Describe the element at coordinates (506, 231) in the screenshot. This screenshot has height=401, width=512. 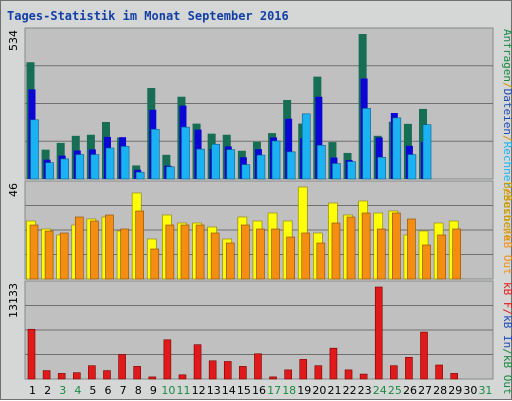
I see `middle-side-legend-part: /` at that location.